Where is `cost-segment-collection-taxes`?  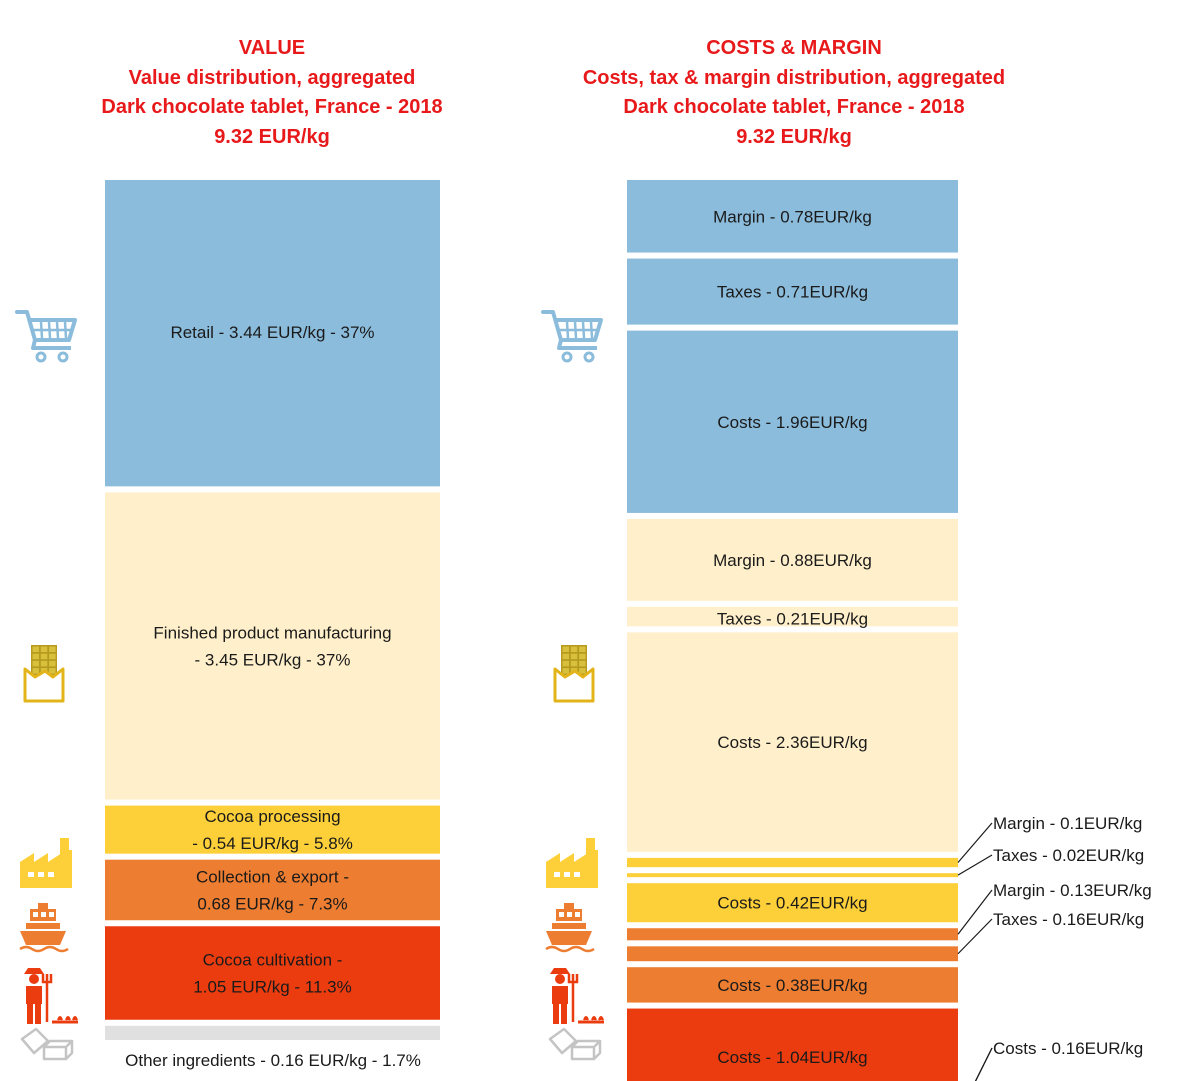 cost-segment-collection-taxes is located at coordinates (792, 954).